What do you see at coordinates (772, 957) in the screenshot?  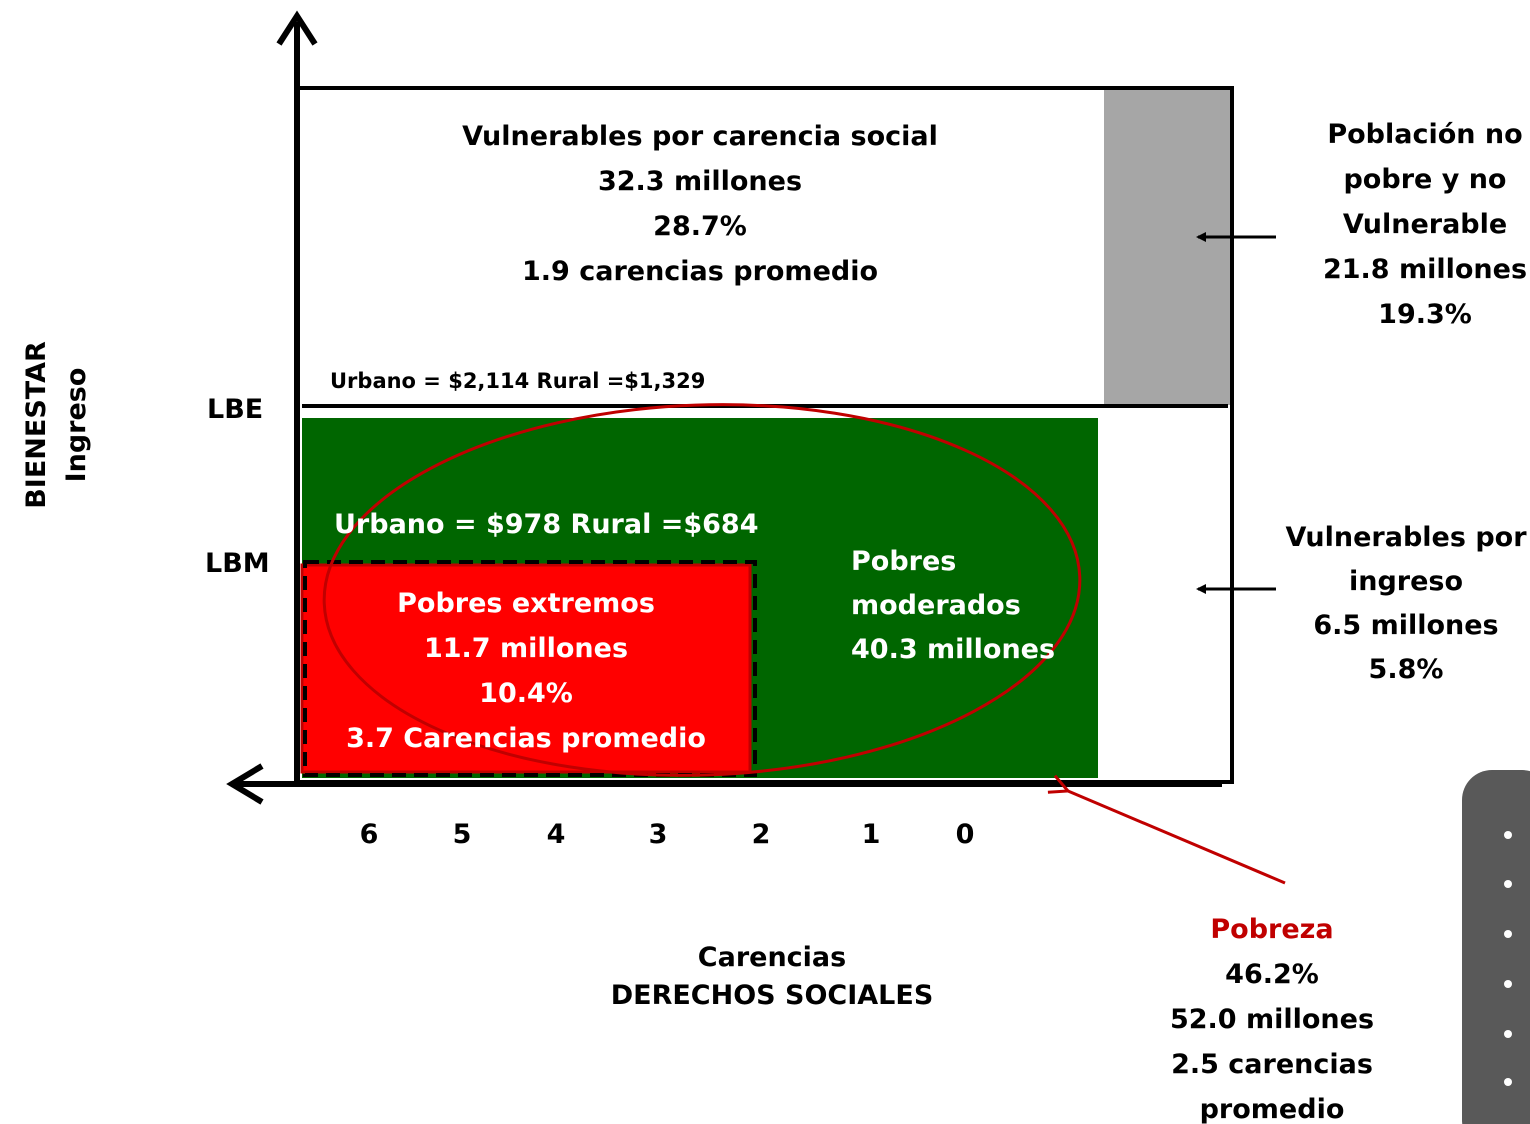 I see `x-axis-title: Carencias` at bounding box center [772, 957].